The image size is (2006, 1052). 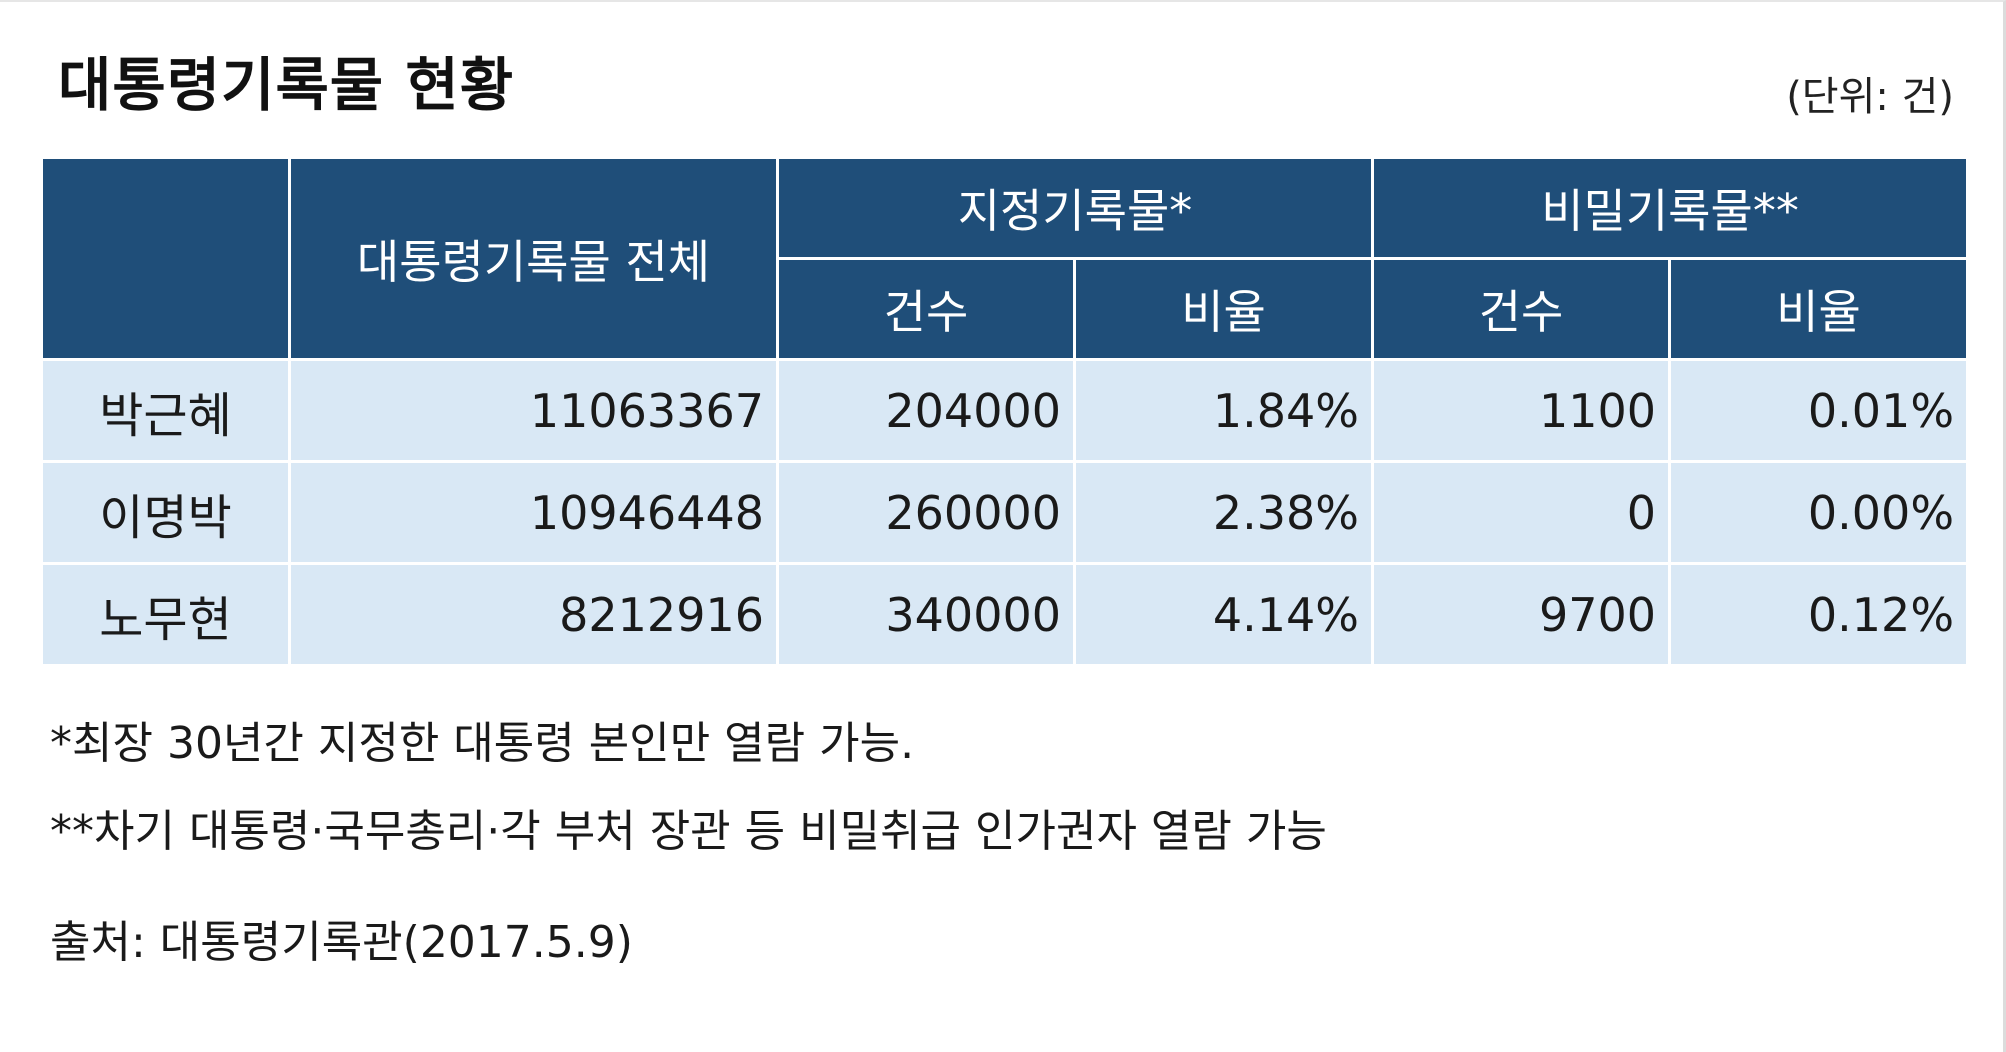 I want to click on designated-count-cell: 340000, so click(x=926, y=614).